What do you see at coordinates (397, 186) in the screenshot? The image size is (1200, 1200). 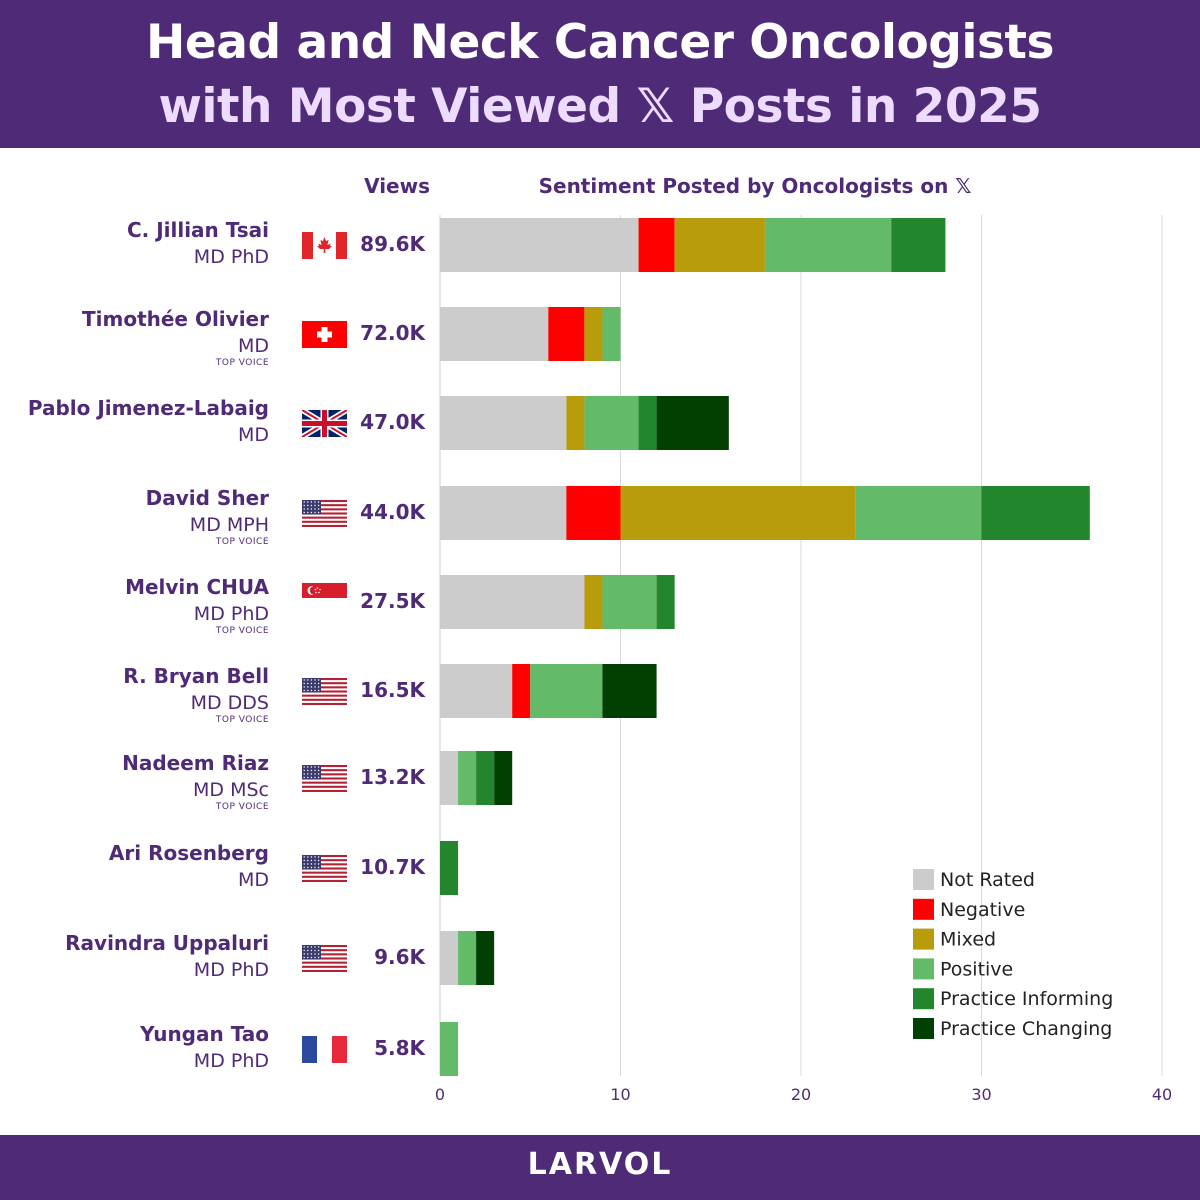 I see `views-column-header: Views` at bounding box center [397, 186].